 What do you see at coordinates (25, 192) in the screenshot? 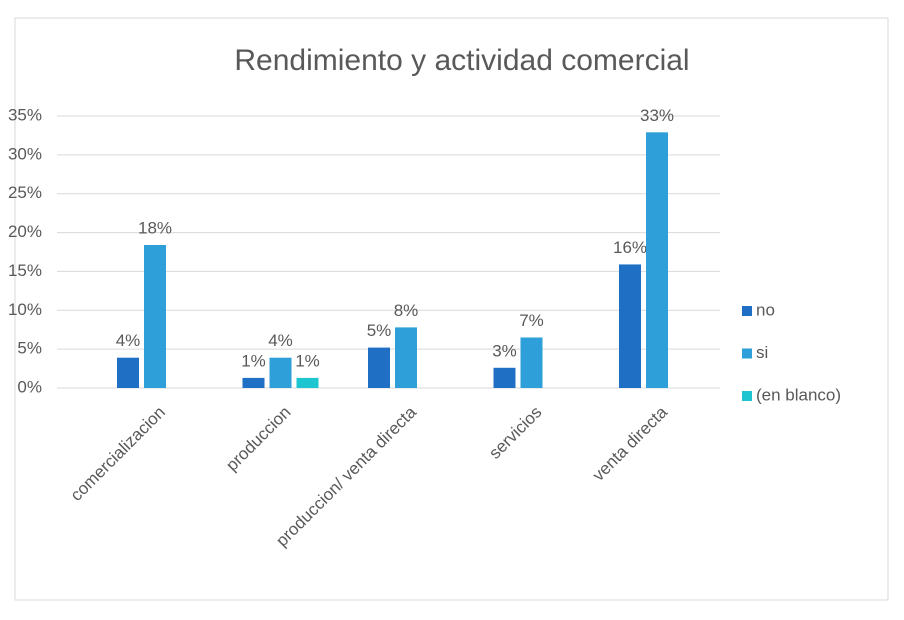
I see `y-tick-label: 25%` at bounding box center [25, 192].